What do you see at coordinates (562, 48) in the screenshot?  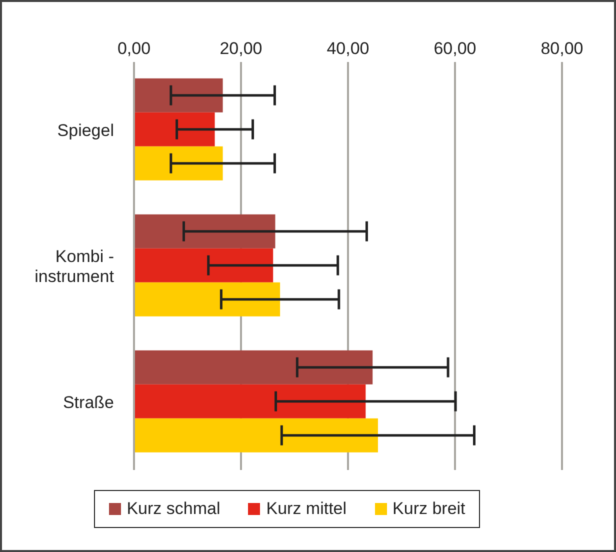 I see `x-tick-label: 80,00` at bounding box center [562, 48].